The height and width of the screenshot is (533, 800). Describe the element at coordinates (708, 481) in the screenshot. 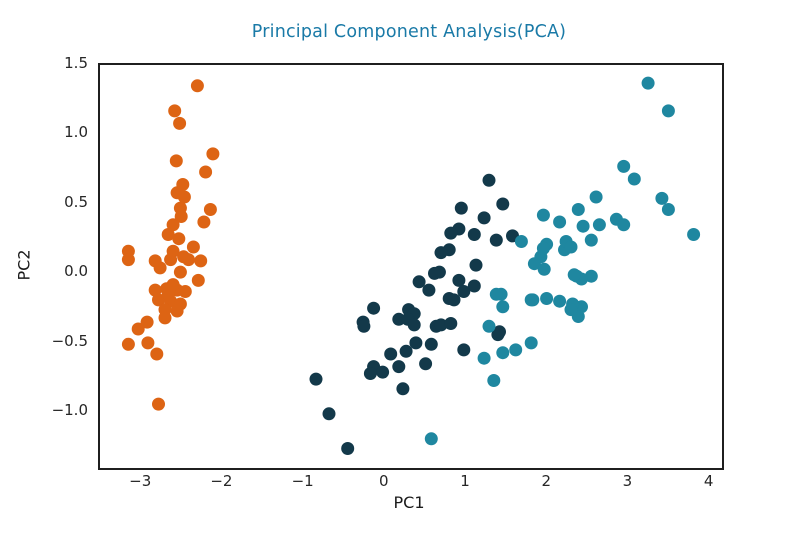

I see `x-tick-label: 4` at that location.